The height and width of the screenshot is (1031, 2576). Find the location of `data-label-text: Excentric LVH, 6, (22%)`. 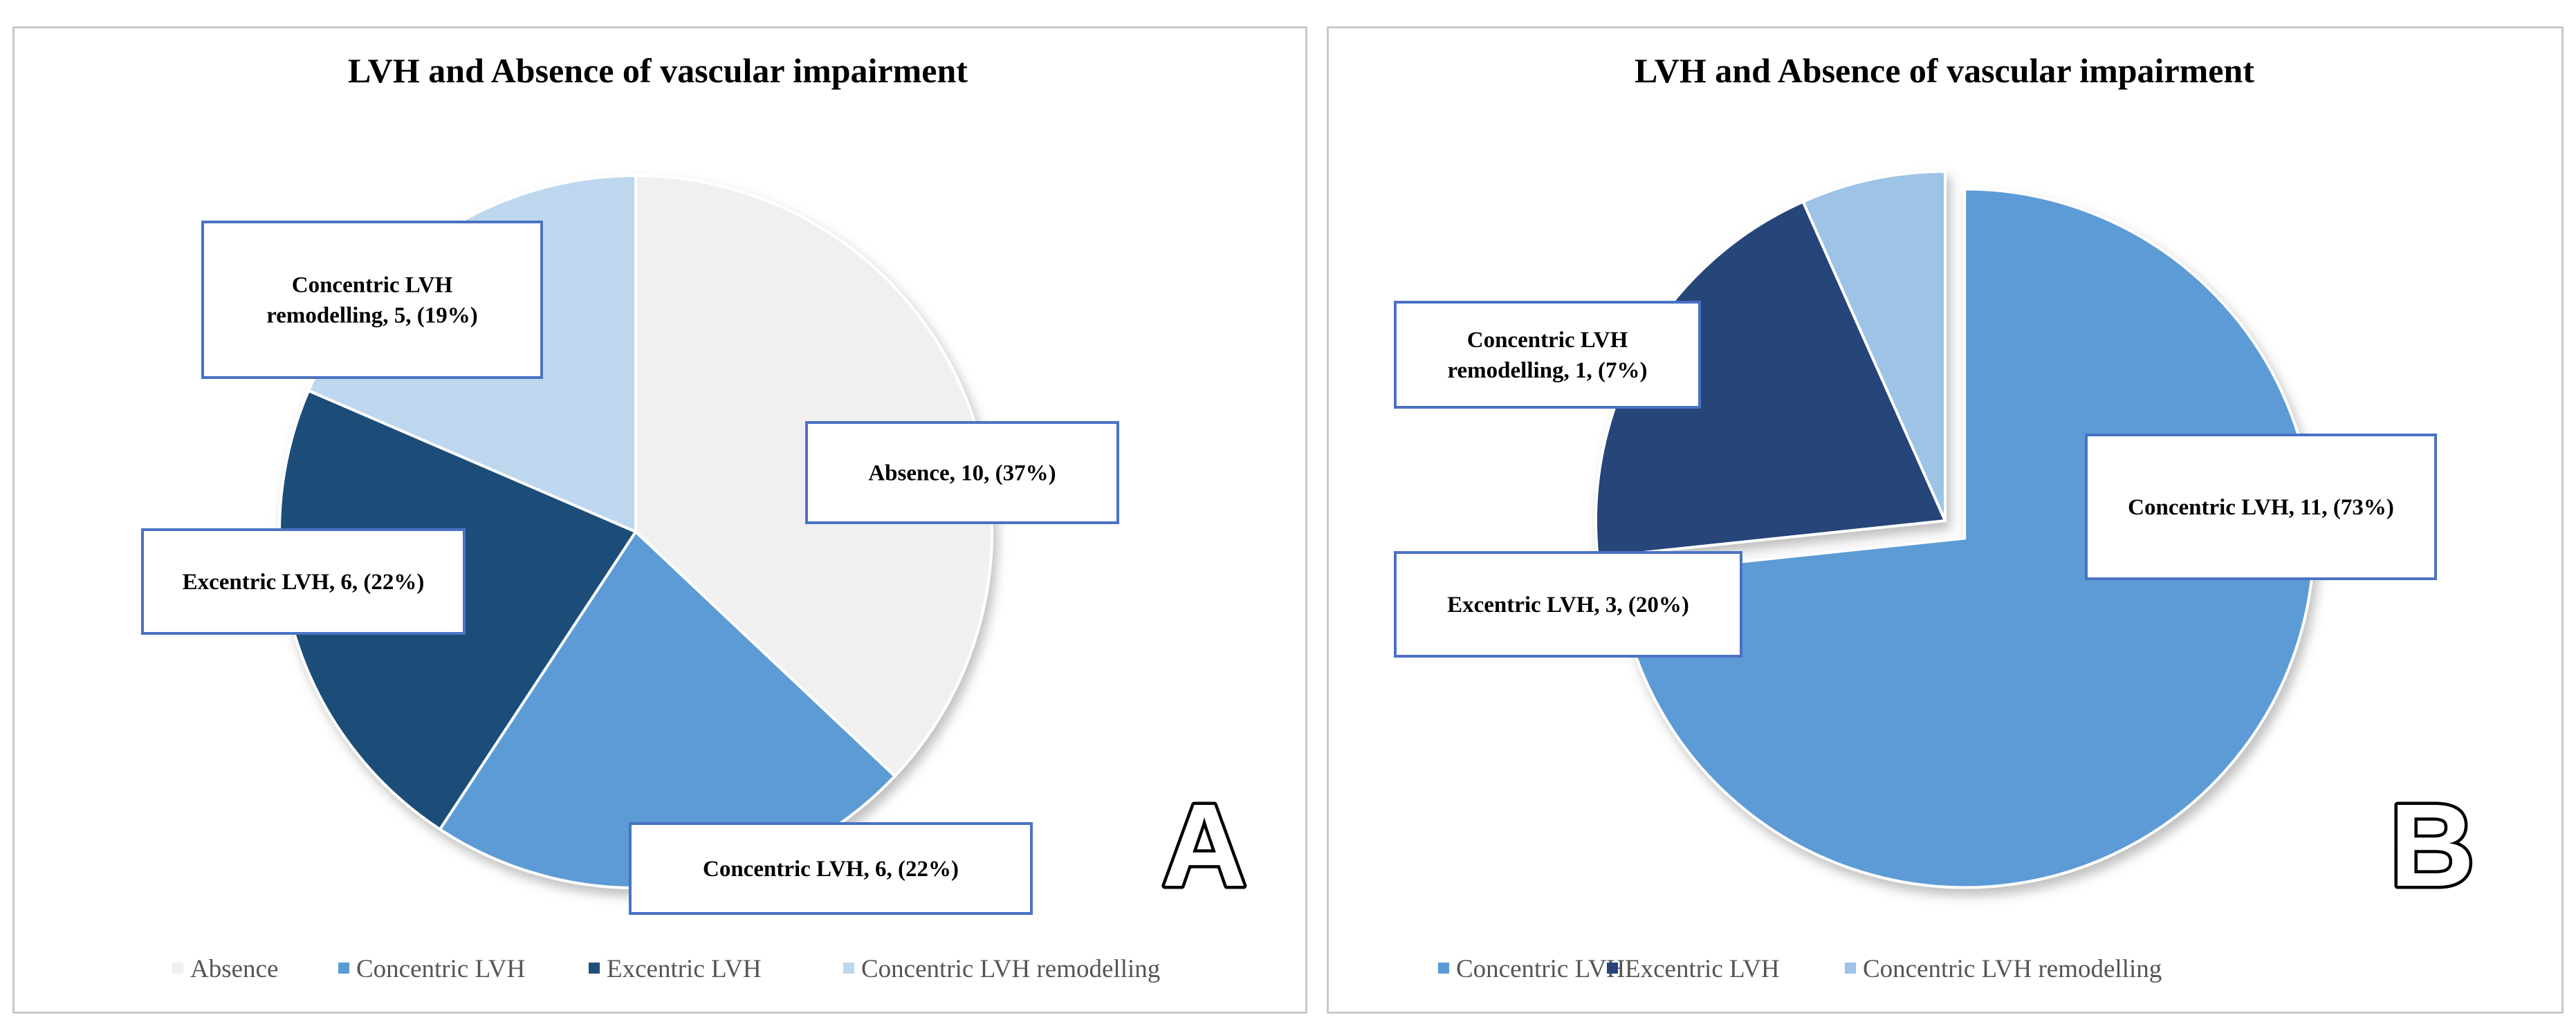

data-label-text: Excentric LVH, 6, (22%) is located at coordinates (304, 583).